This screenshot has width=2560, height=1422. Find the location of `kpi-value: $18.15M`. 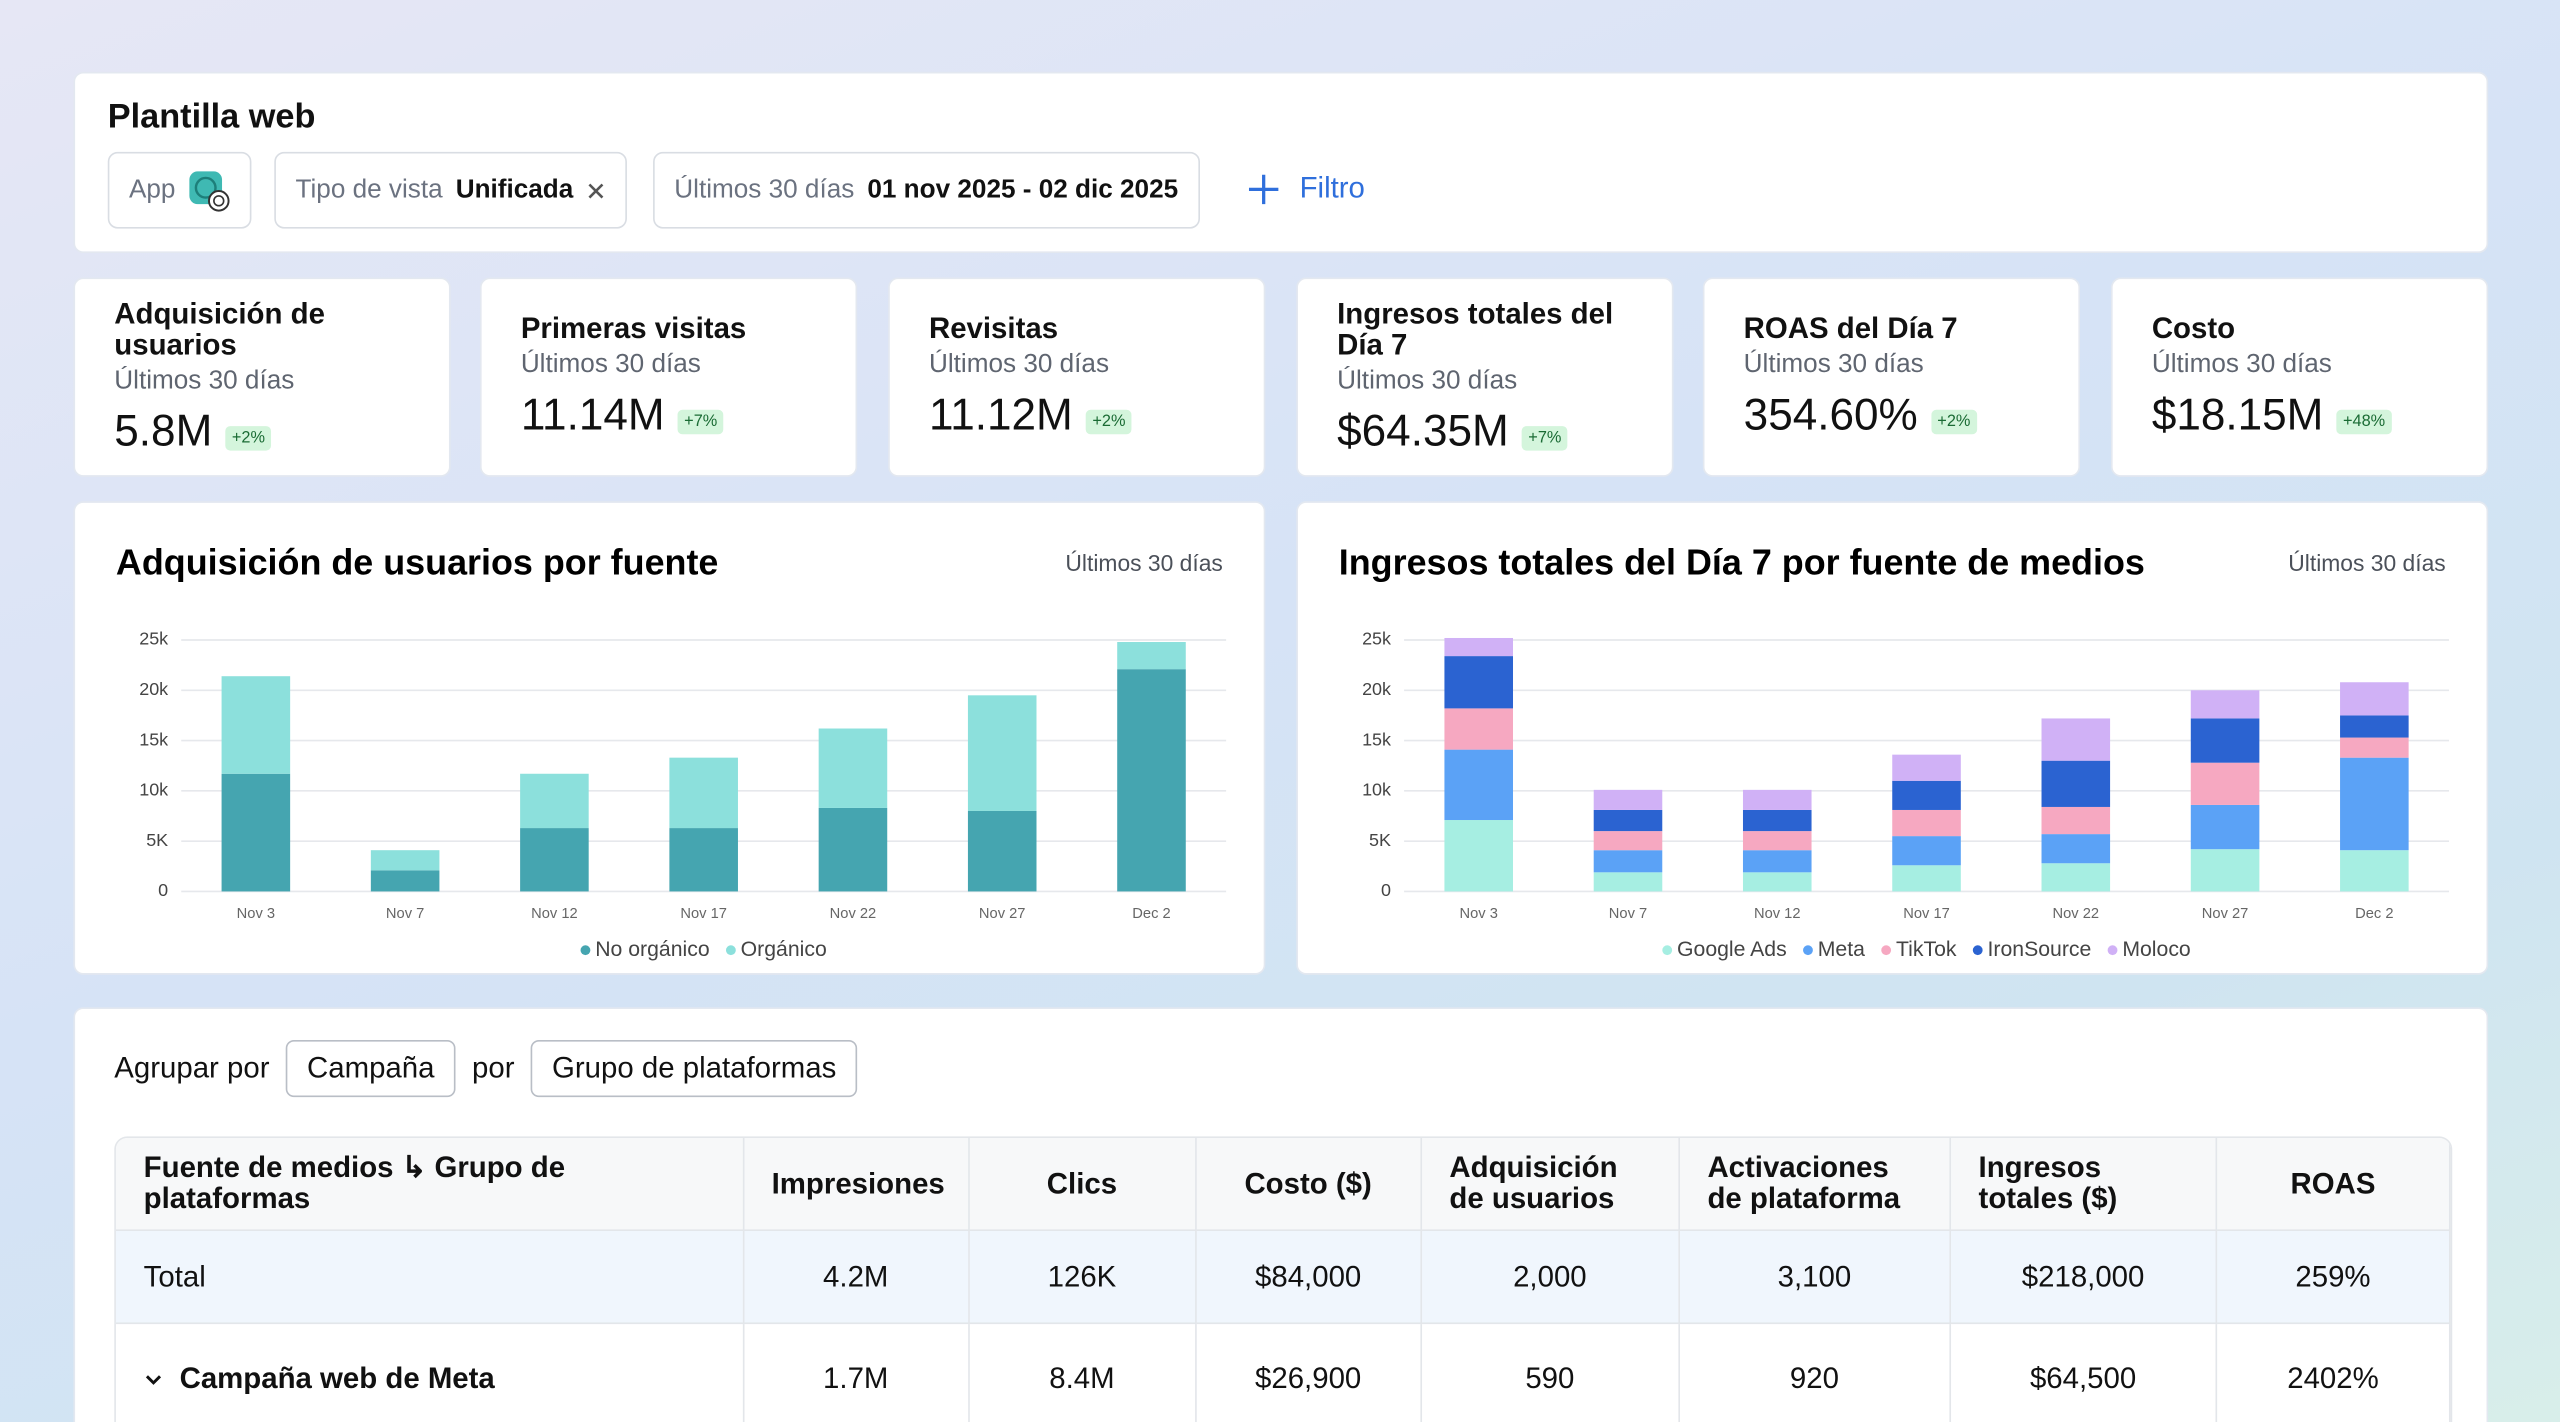

kpi-value: $18.15M is located at coordinates (2237, 415).